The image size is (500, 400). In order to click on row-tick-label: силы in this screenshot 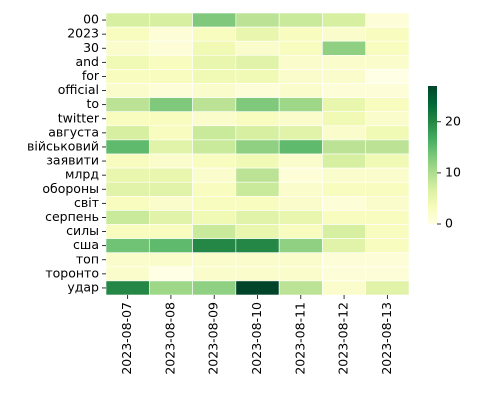, I will do `click(82, 230)`.